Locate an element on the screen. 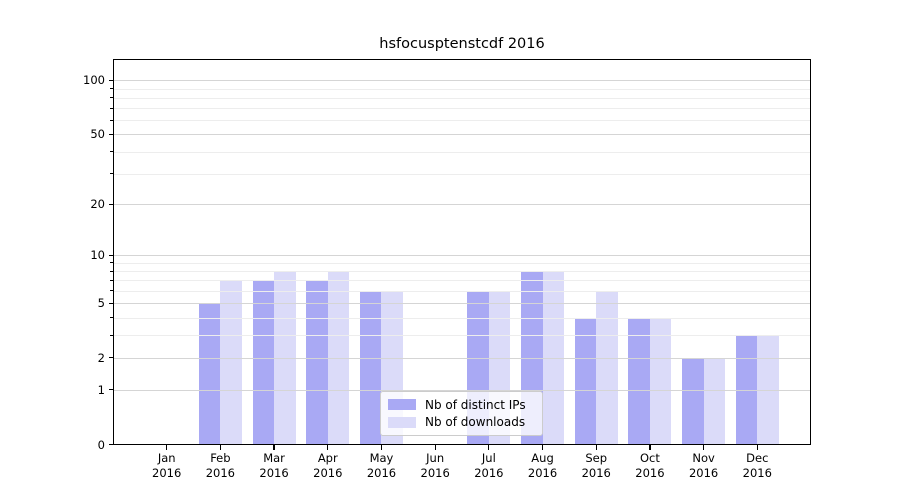 This screenshot has height=500, width=900. x-tick-month: Oct is located at coordinates (649, 458).